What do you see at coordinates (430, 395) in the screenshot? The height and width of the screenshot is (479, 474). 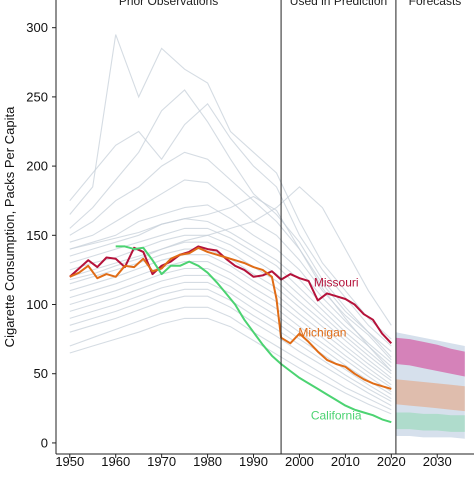 I see `forecast-band-michigan` at bounding box center [430, 395].